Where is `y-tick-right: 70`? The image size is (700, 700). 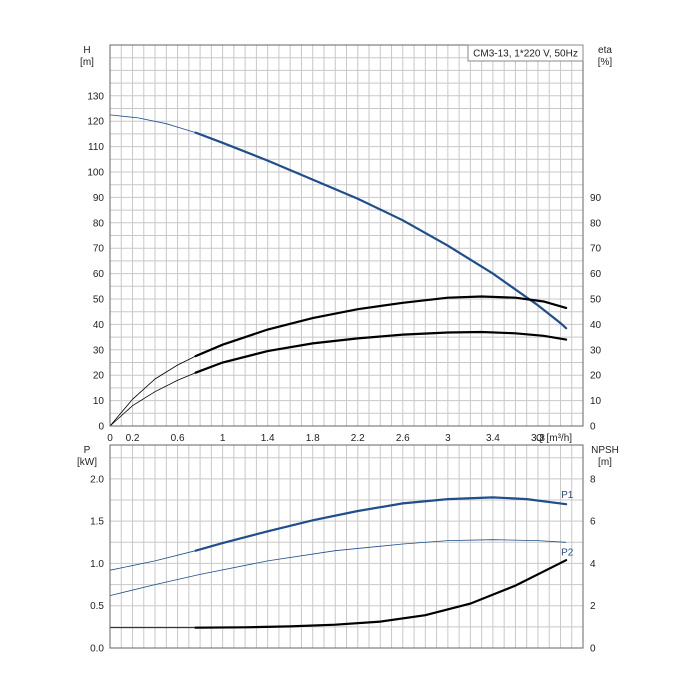 y-tick-right: 70 is located at coordinates (596, 249).